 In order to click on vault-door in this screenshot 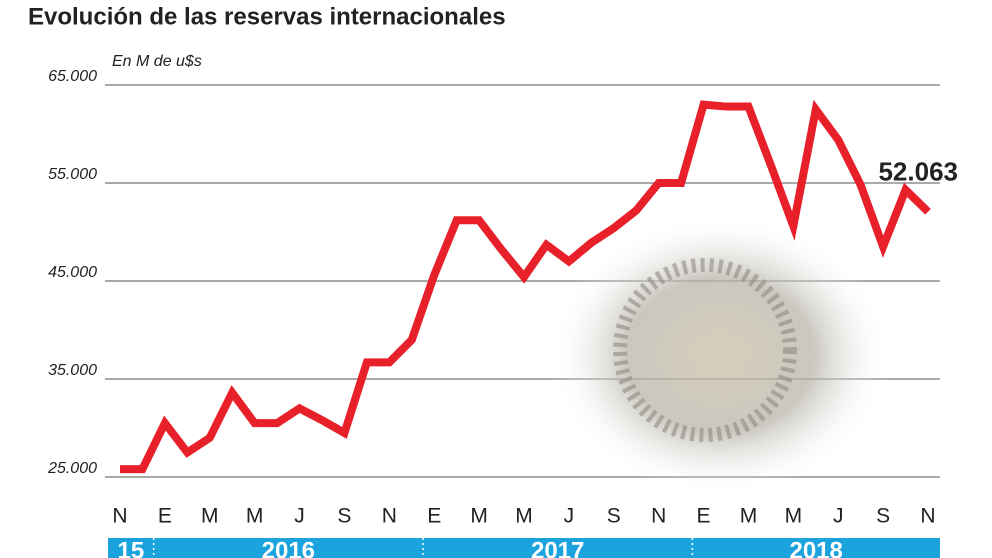, I will do `click(705, 350)`.